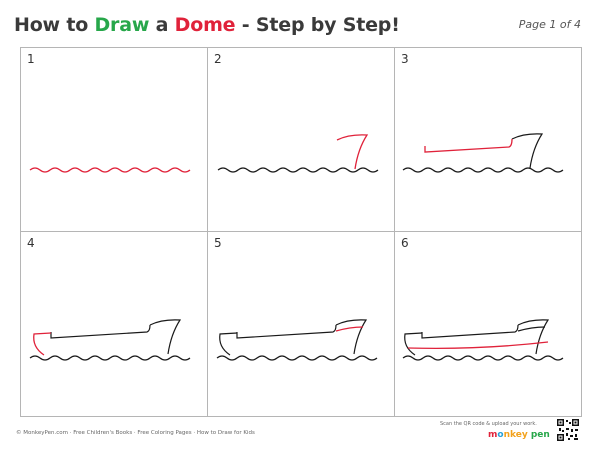 Image resolution: width=600 pixels, height=464 pixels. What do you see at coordinates (218, 59) in the screenshot?
I see `step-number: 2` at bounding box center [218, 59].